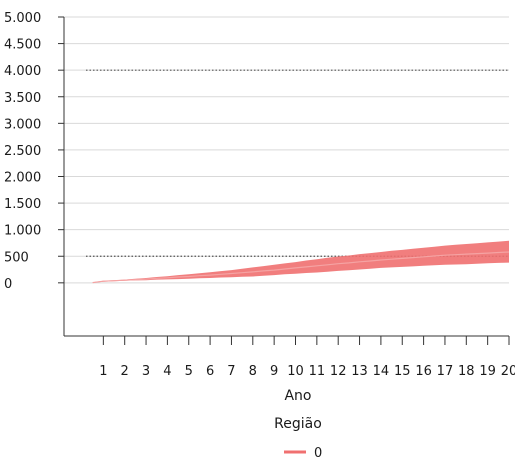 This screenshot has height=460, width=515. I want to click on x-tick-label: 17, so click(445, 371).